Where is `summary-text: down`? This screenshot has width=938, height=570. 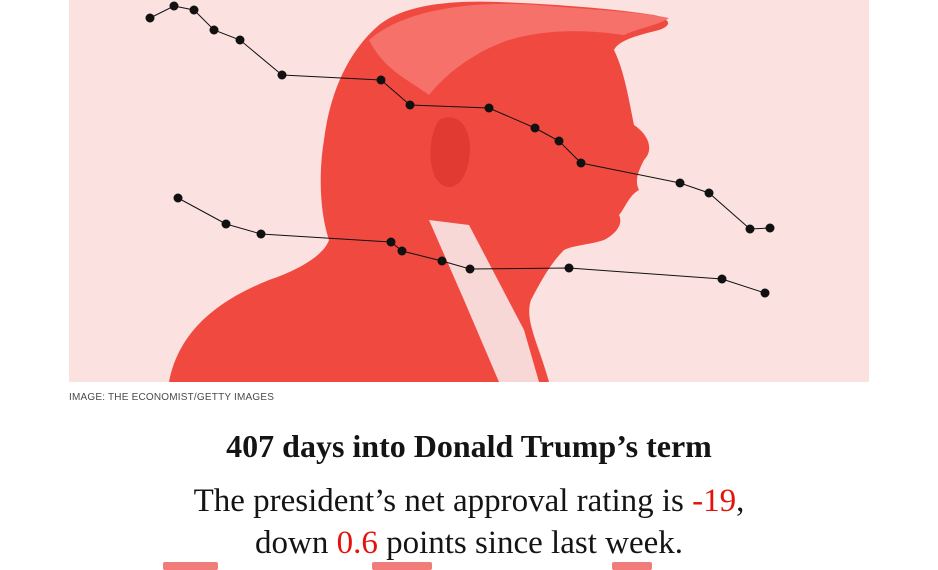 summary-text: down is located at coordinates (295, 543).